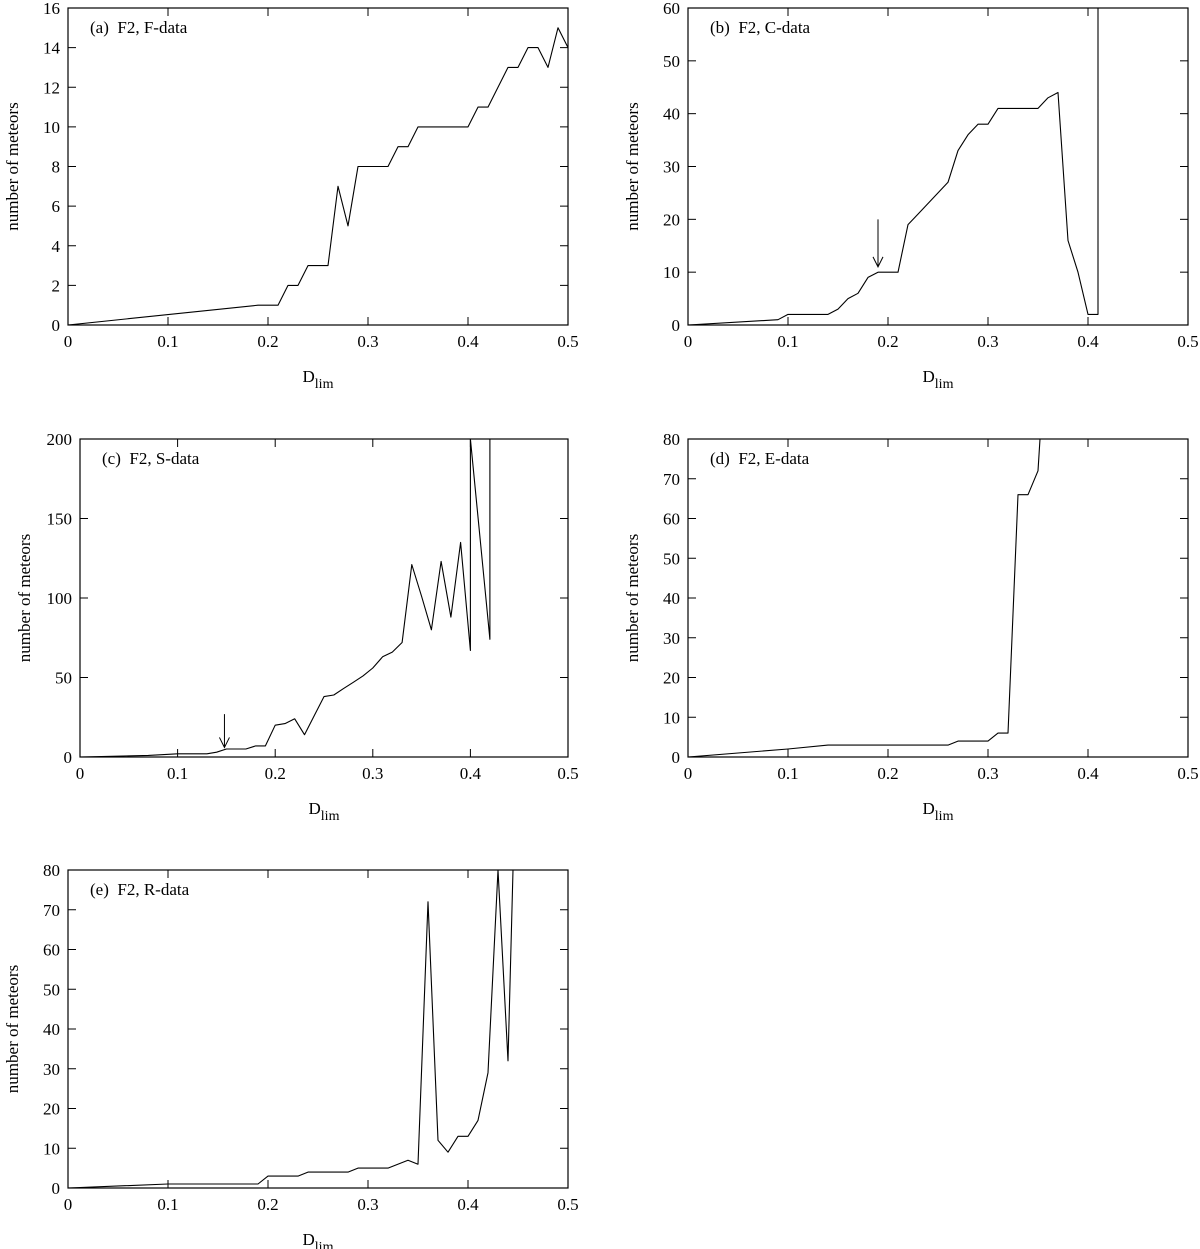  I want to click on y-tick-label: 6, so click(56, 206).